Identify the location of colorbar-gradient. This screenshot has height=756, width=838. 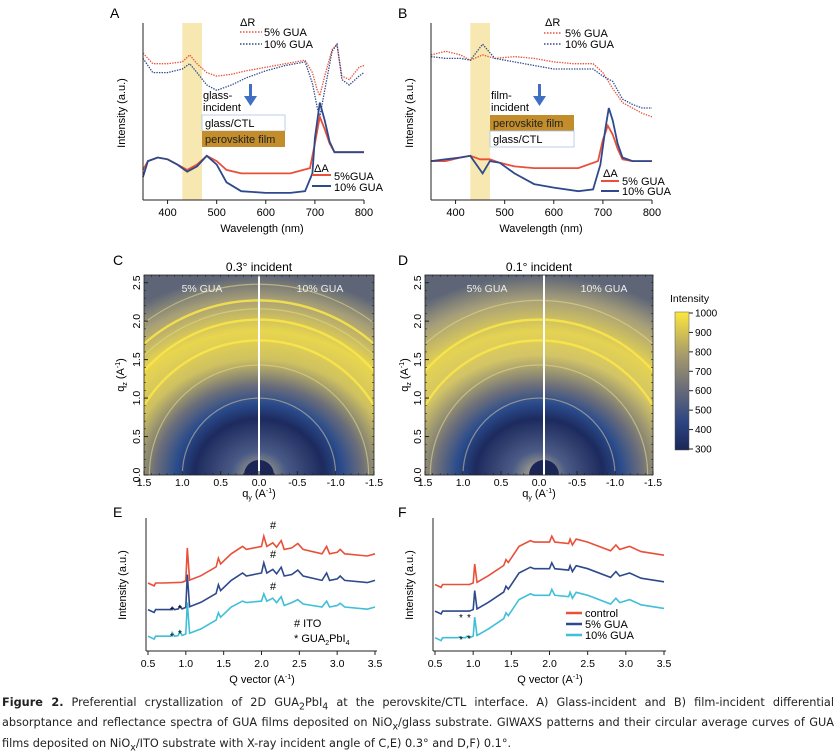
(682, 381).